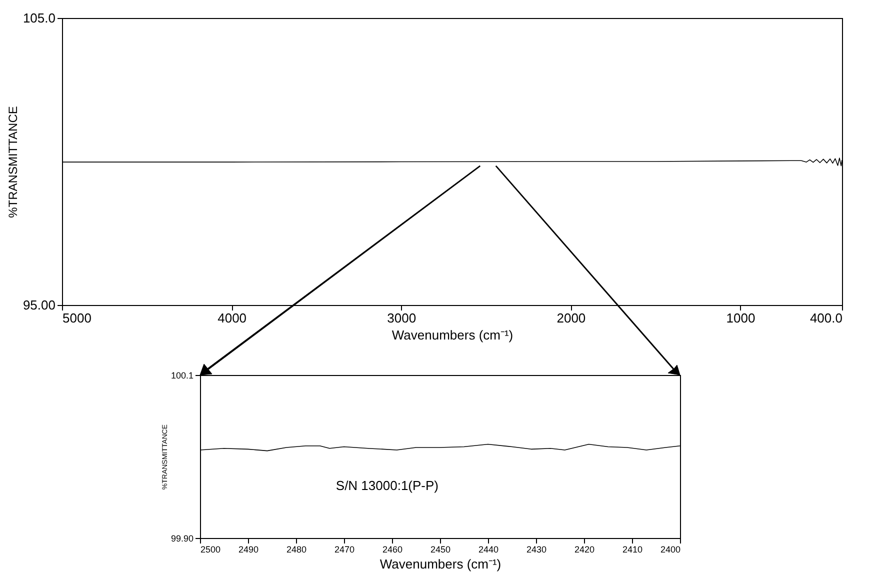  I want to click on x-tick-label: 400.0, so click(826, 318).